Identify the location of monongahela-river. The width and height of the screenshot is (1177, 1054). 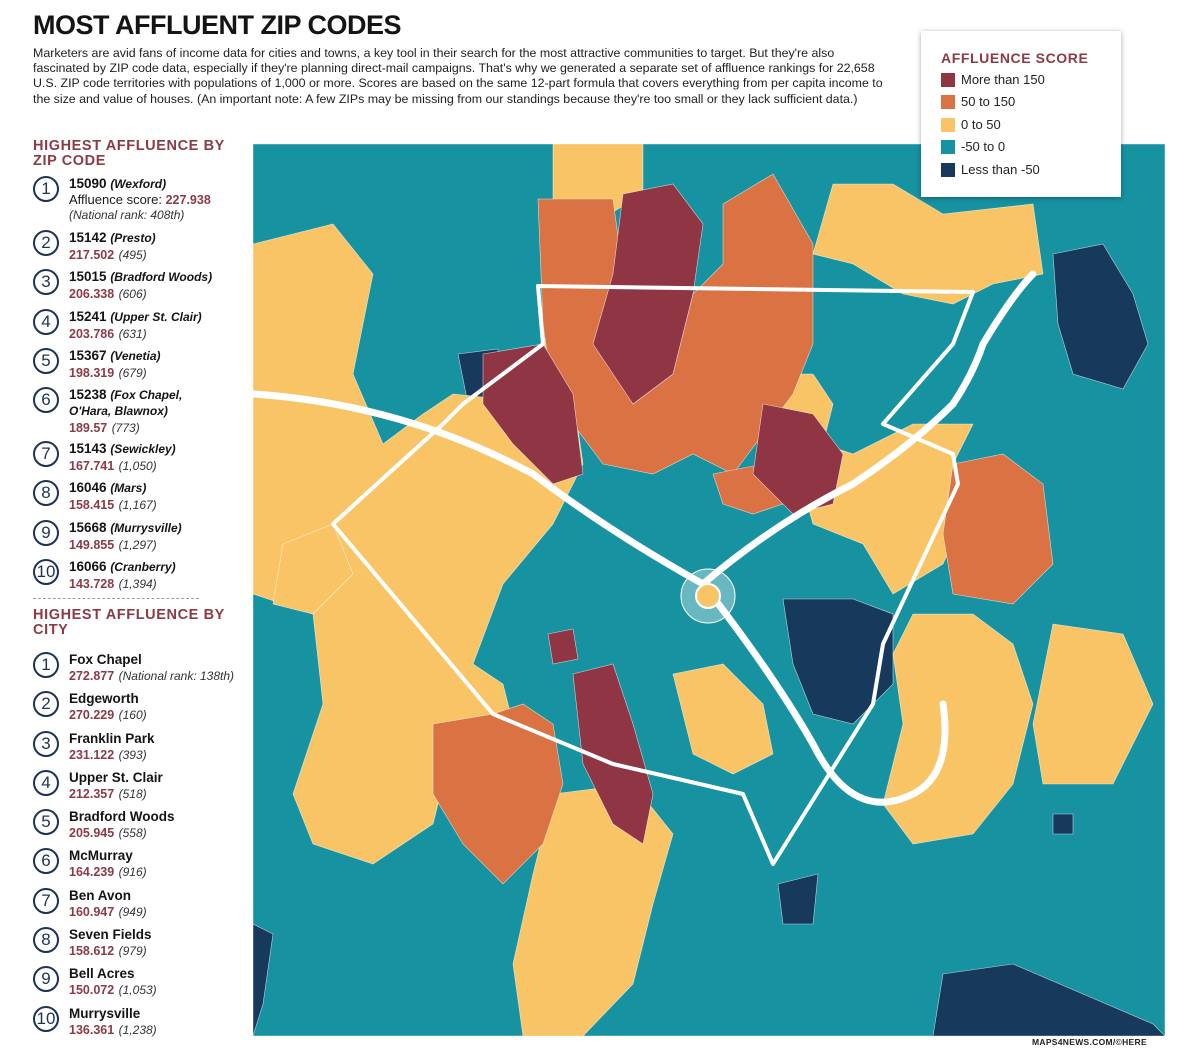
(824, 693).